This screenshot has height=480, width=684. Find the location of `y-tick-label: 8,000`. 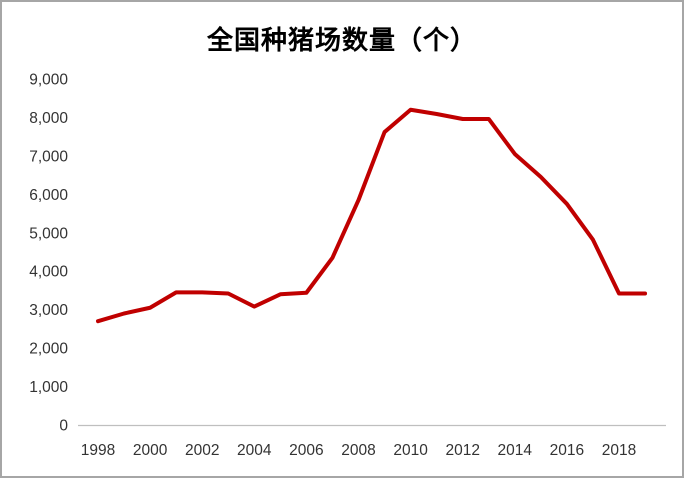

y-tick-label: 8,000 is located at coordinates (48, 118).